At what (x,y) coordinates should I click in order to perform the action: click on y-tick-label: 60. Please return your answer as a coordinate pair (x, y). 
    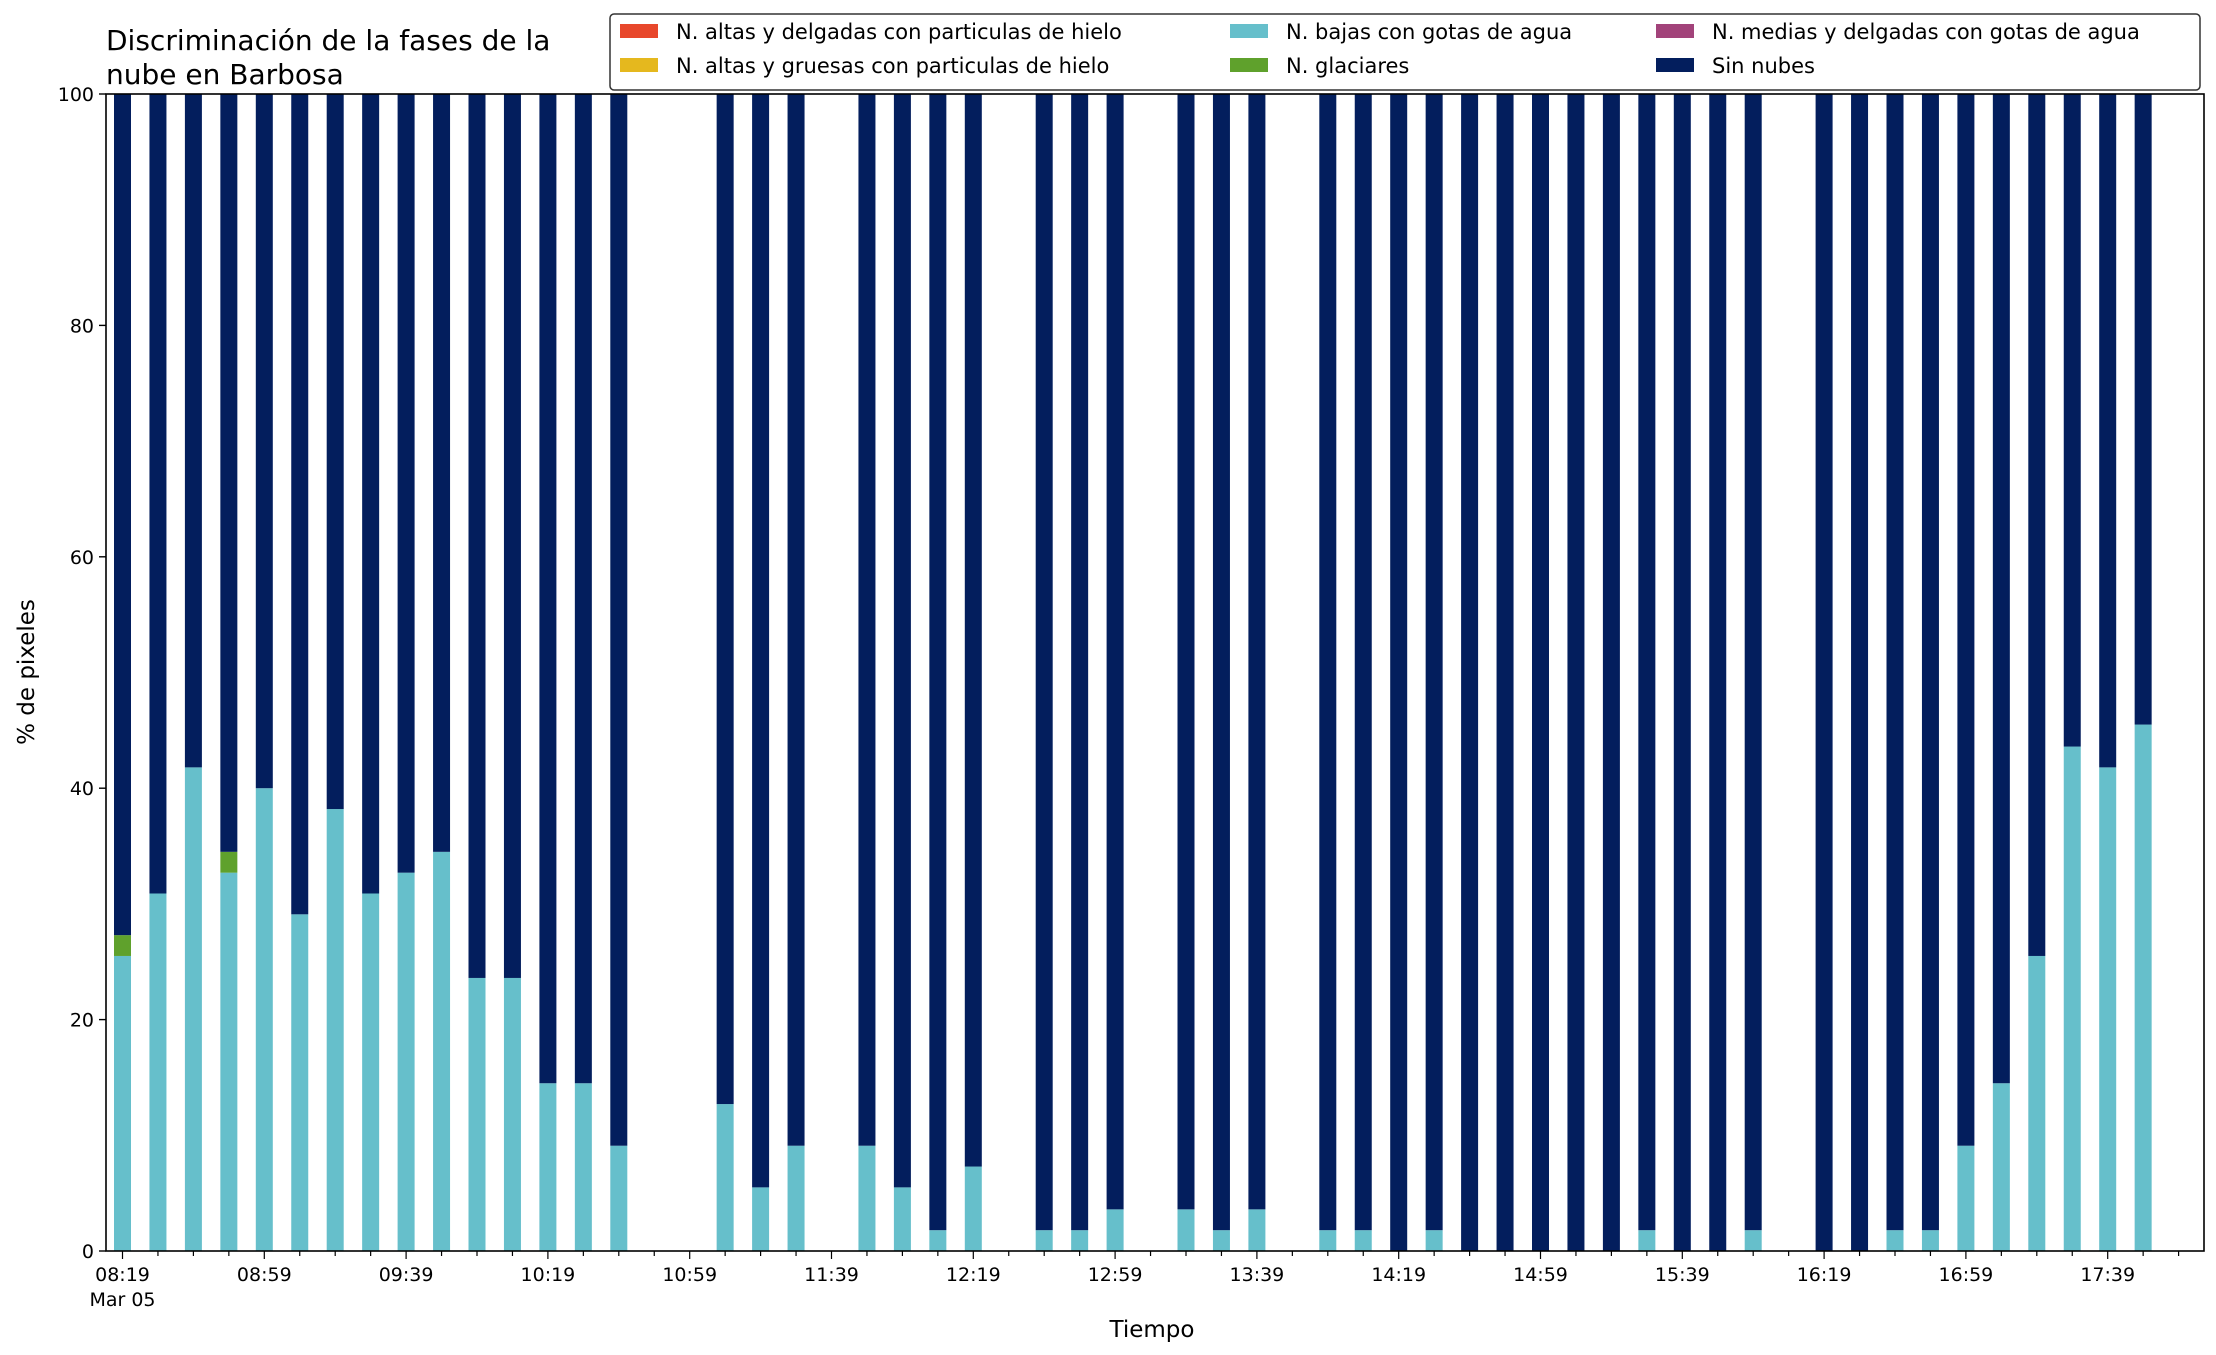
    Looking at the image, I should click on (82, 558).